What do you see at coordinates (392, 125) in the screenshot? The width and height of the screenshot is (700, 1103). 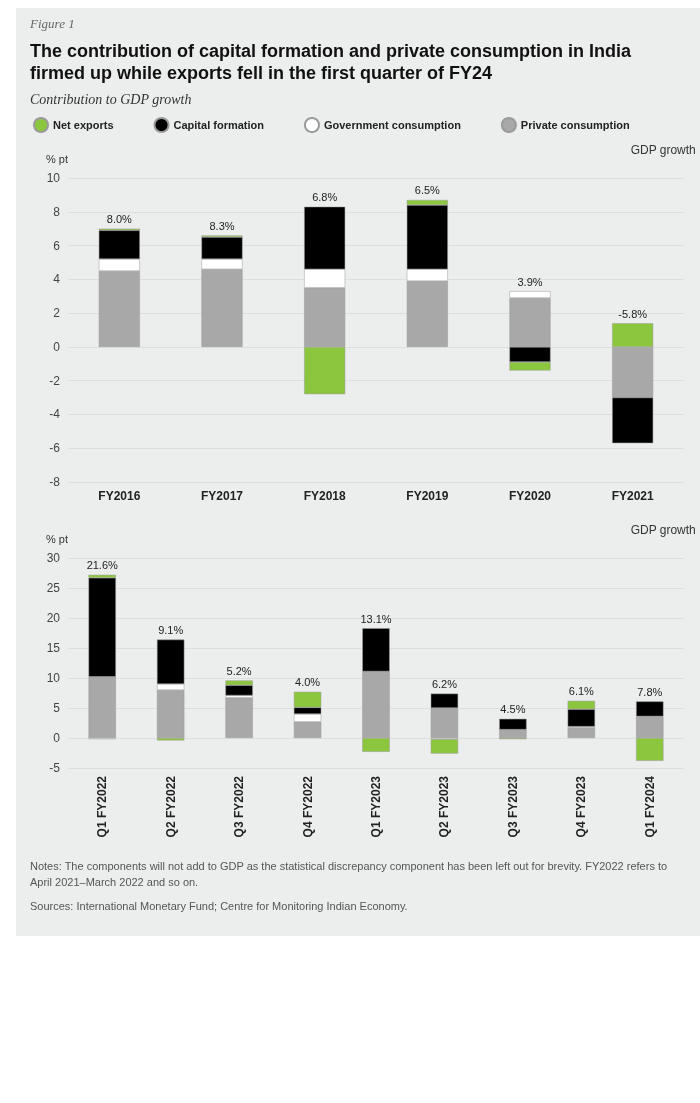 I see `legend-label: Government consumption` at bounding box center [392, 125].